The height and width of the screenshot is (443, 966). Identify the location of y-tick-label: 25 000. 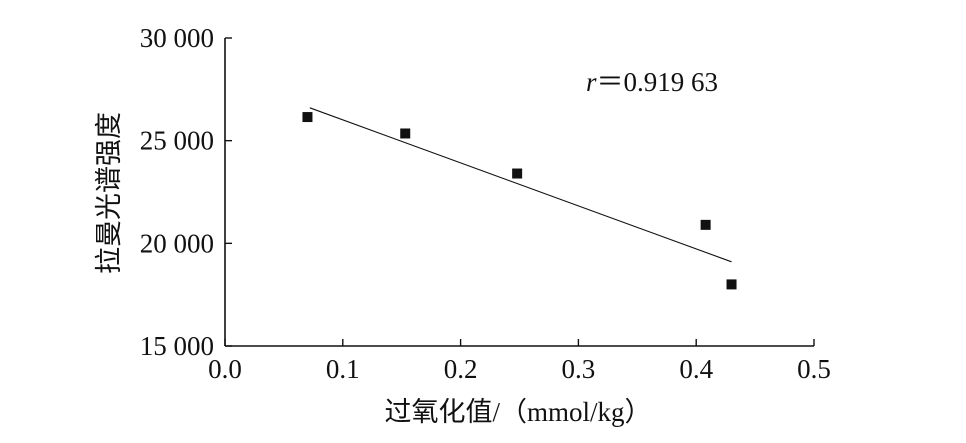
(177, 141).